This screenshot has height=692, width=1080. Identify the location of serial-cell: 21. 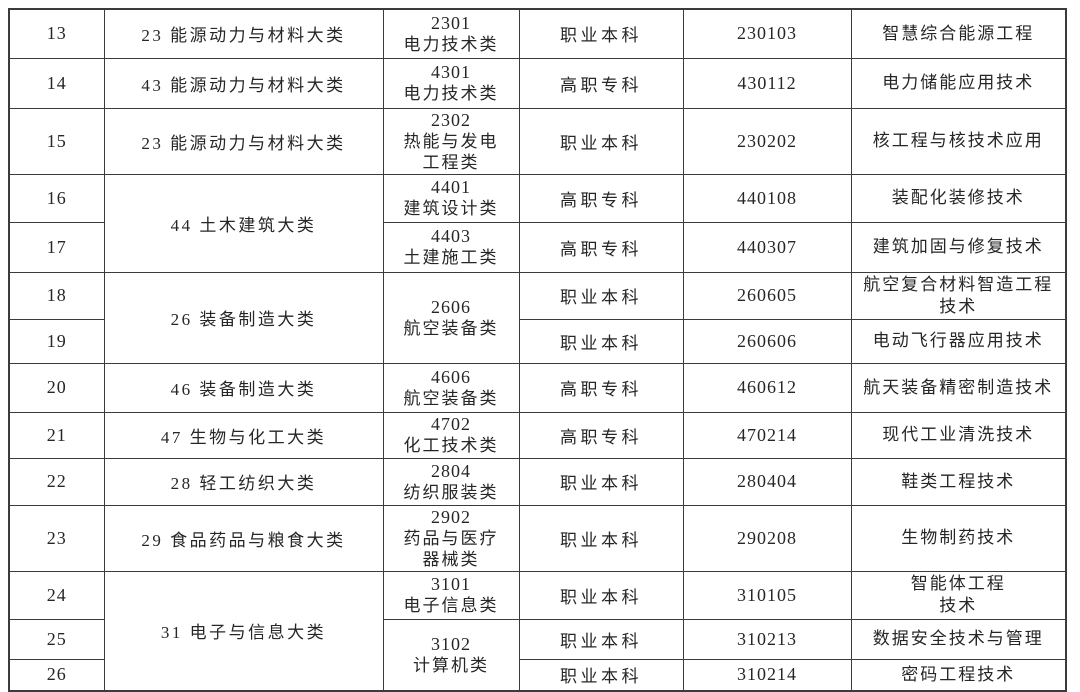
(56, 435).